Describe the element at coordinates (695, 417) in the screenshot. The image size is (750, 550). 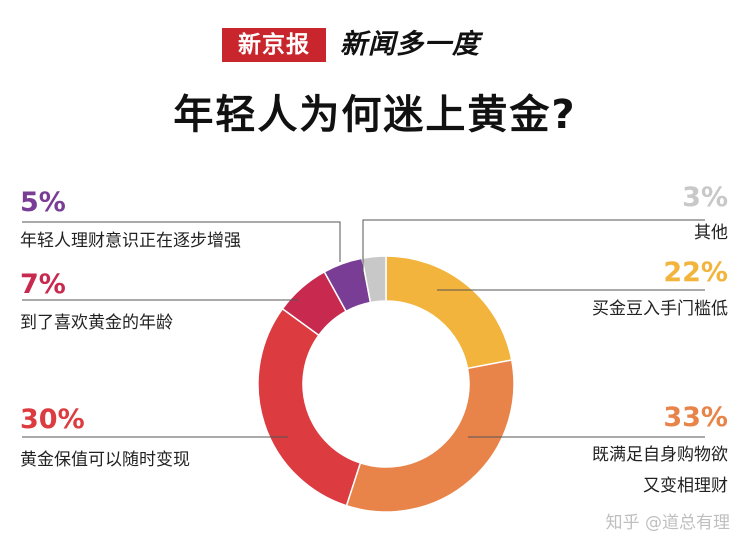
I see `pct-shopping-finance: 33%` at that location.